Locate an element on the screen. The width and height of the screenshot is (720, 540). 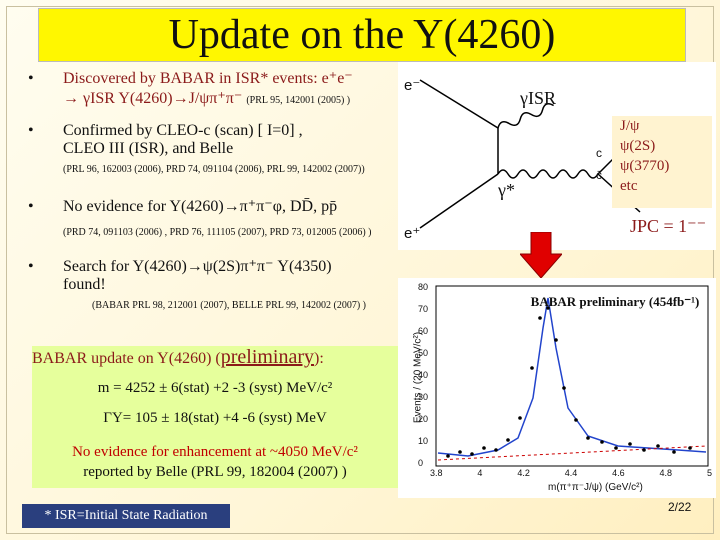
gamma-isr-label: γISR is located at coordinates (538, 98).